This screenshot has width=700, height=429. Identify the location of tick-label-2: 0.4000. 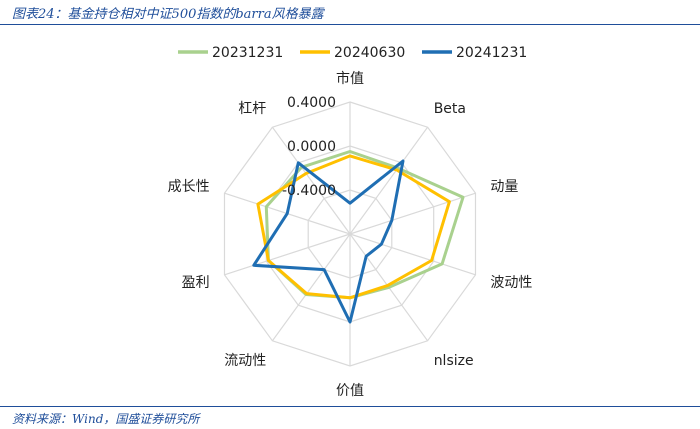
(311, 103).